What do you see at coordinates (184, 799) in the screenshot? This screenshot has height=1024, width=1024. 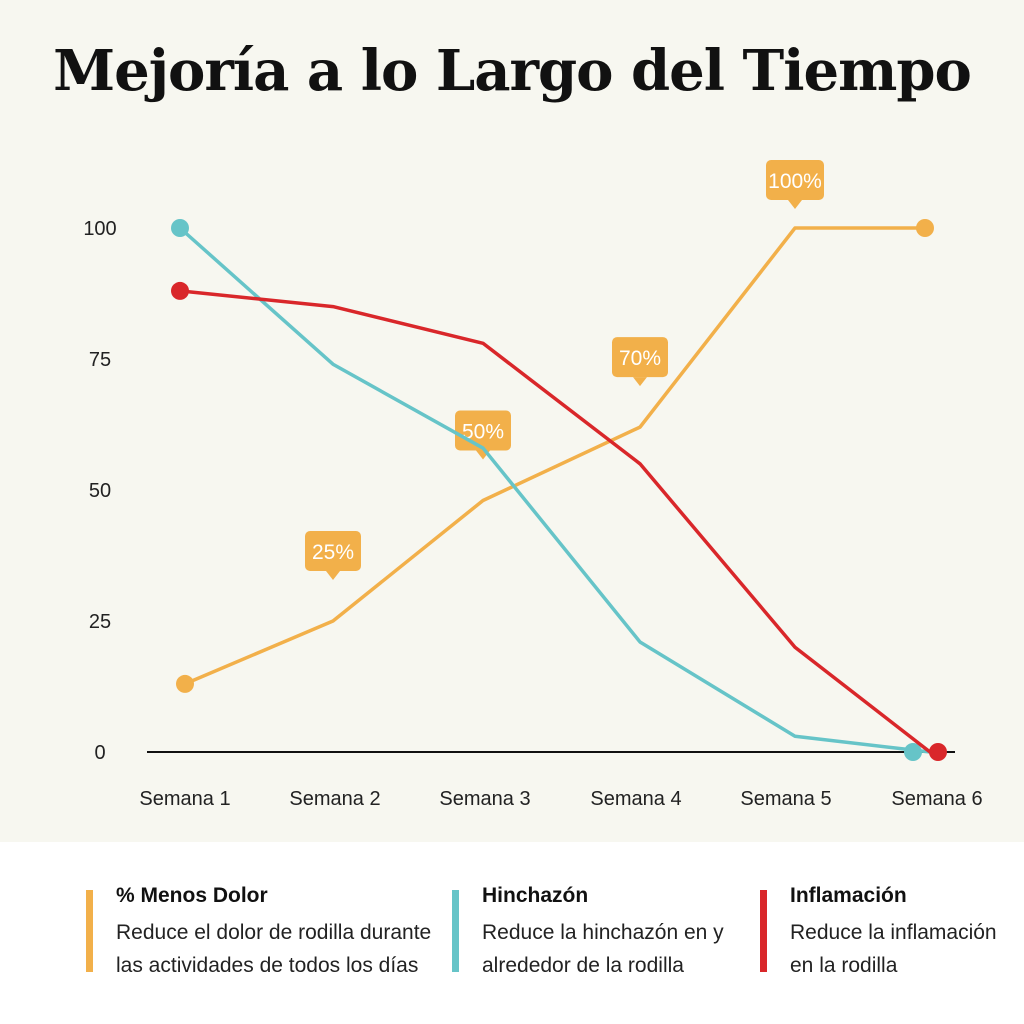 I see `x-tick-label: Semana 1` at bounding box center [184, 799].